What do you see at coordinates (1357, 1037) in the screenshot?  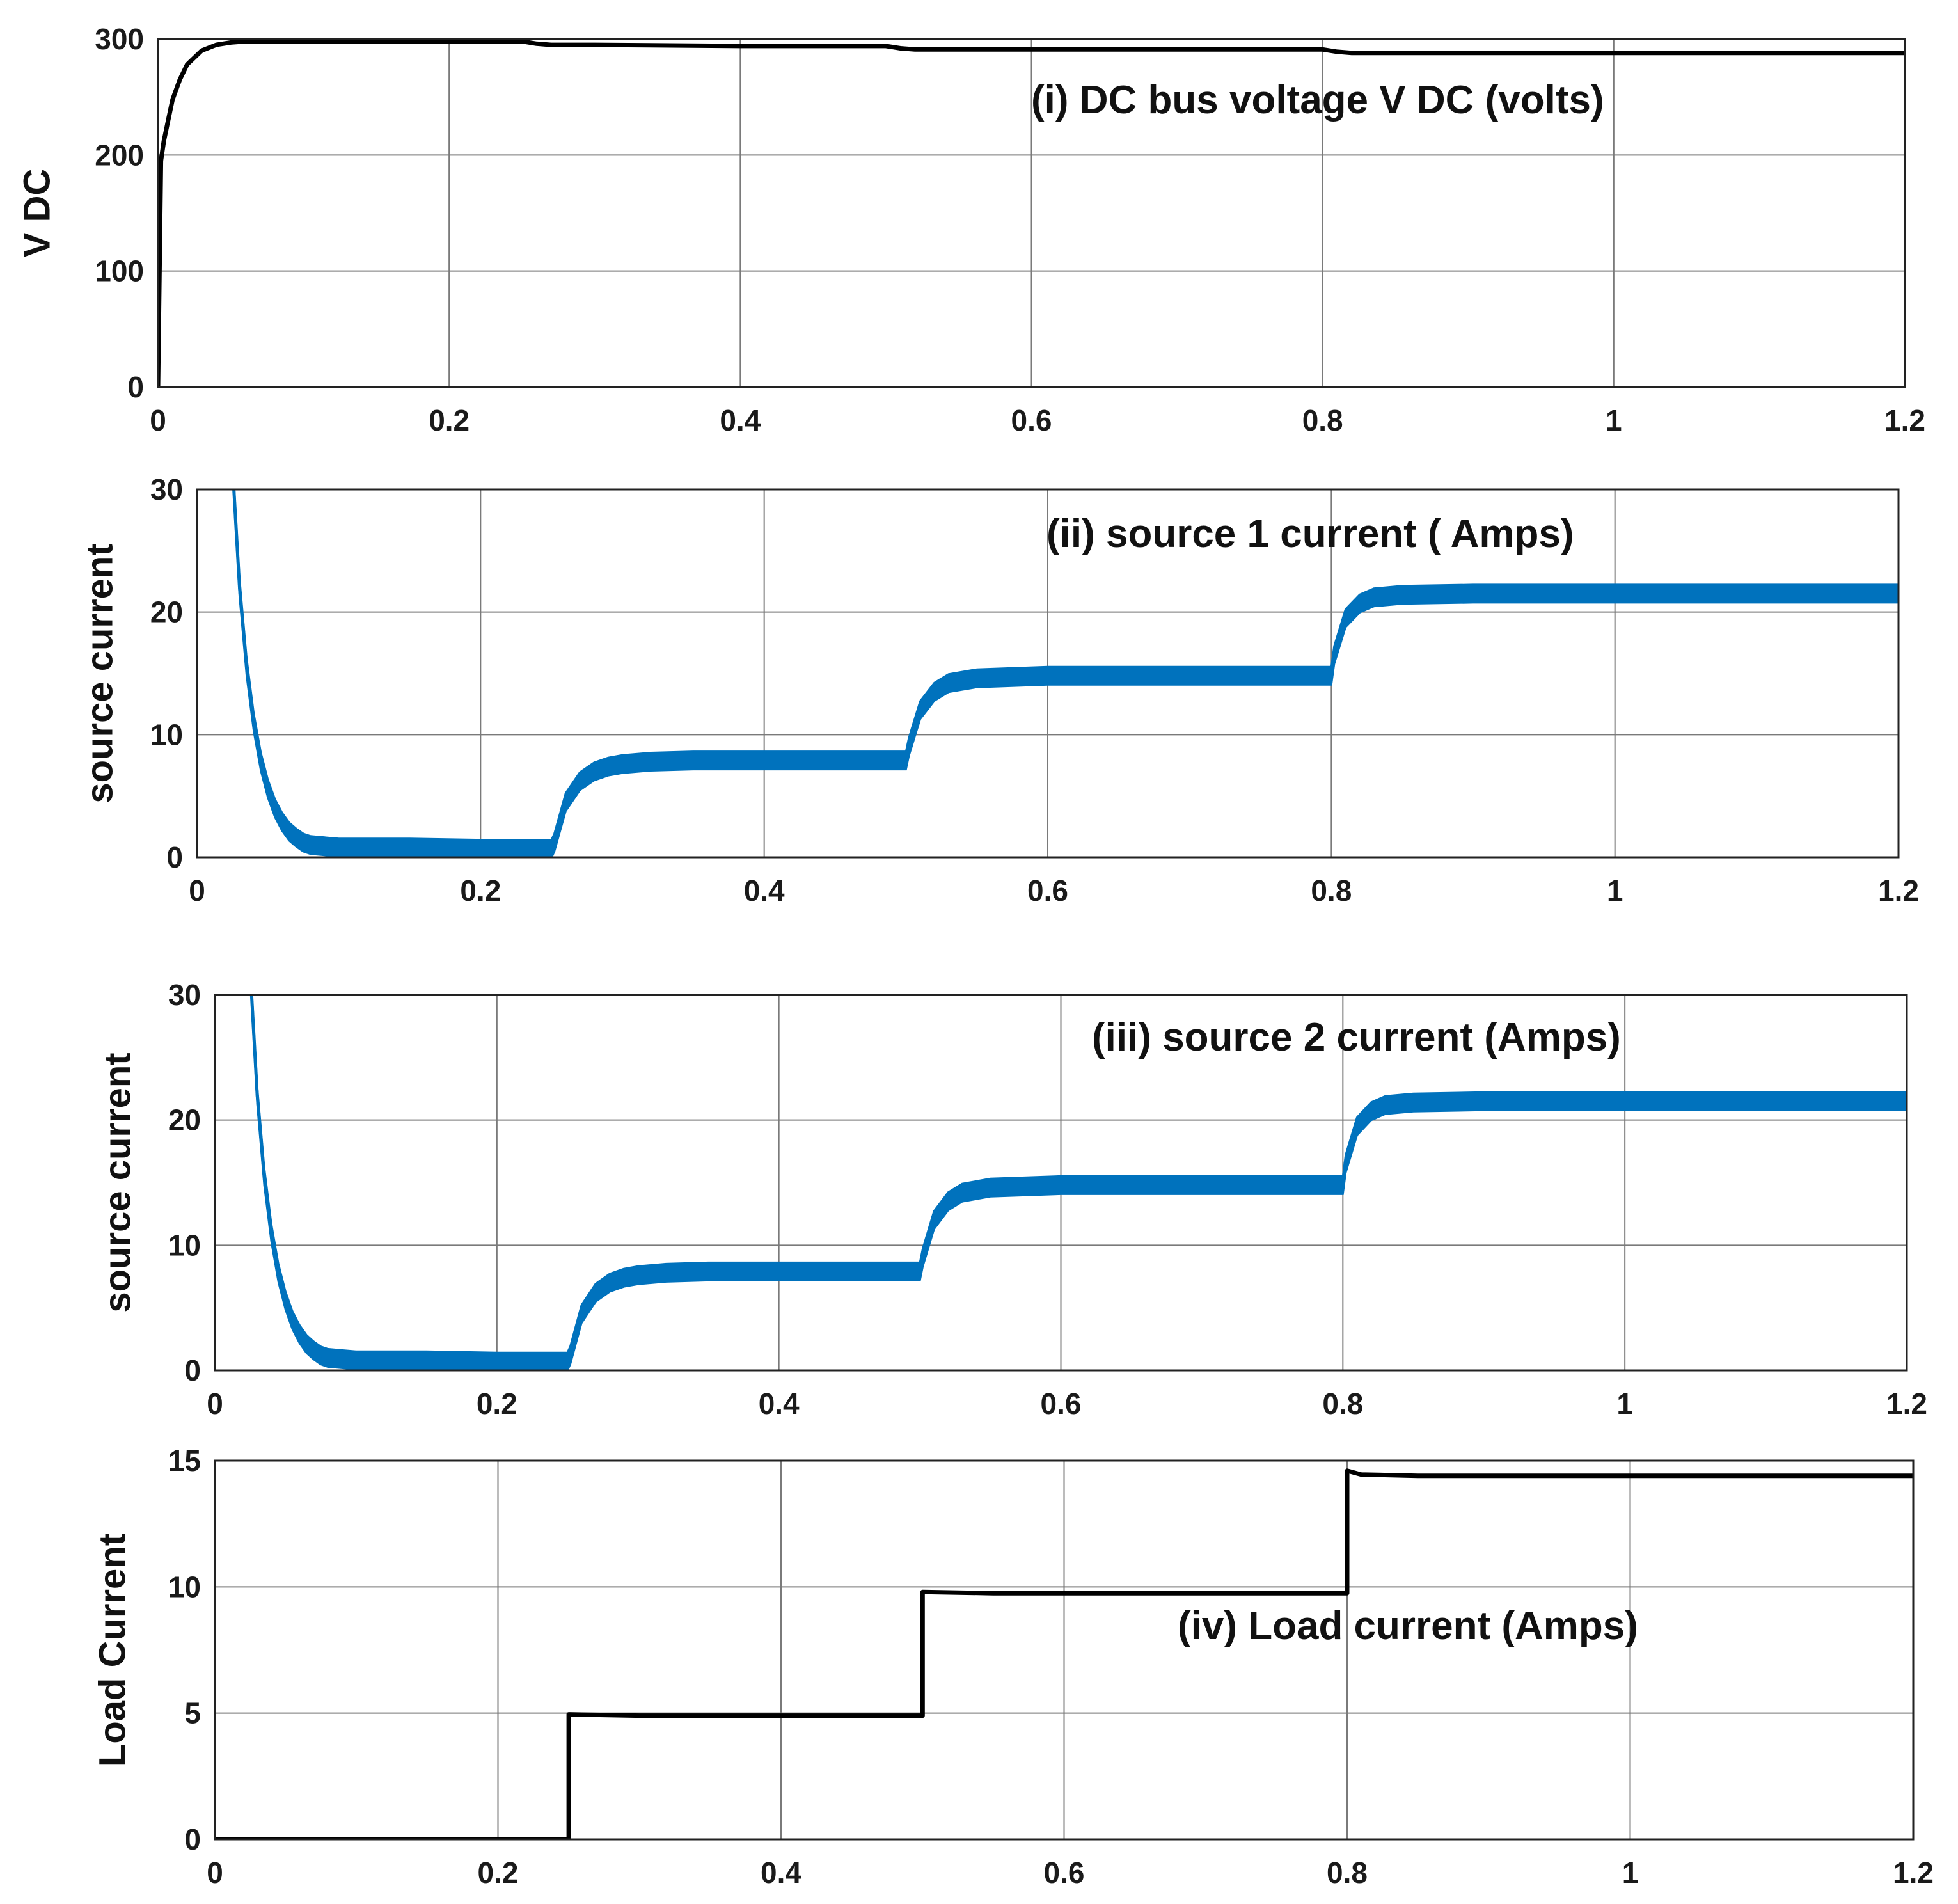 I see `plot-title: (iii) source 2 current (Amps)` at bounding box center [1357, 1037].